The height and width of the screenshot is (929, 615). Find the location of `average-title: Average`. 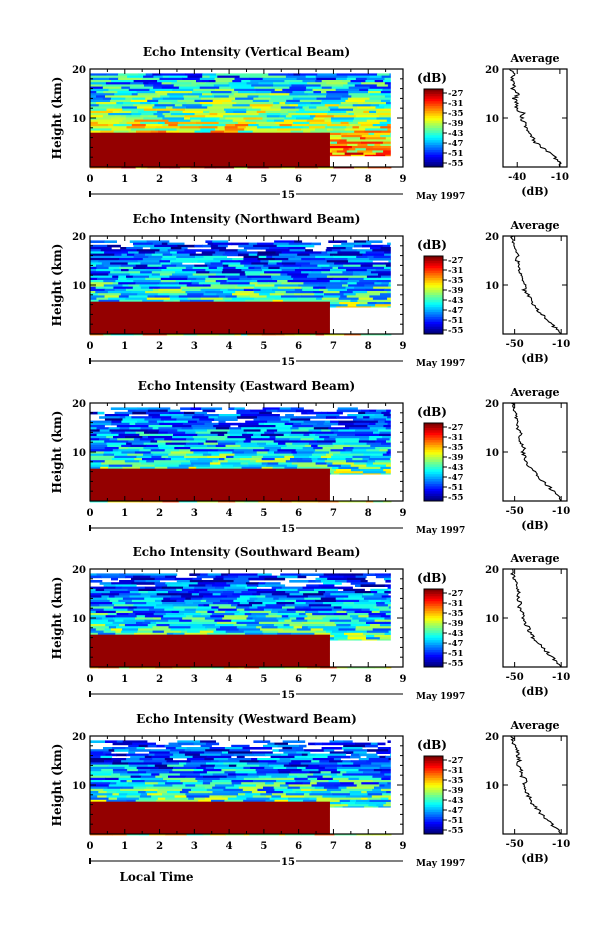

average-title: Average is located at coordinates (534, 58).